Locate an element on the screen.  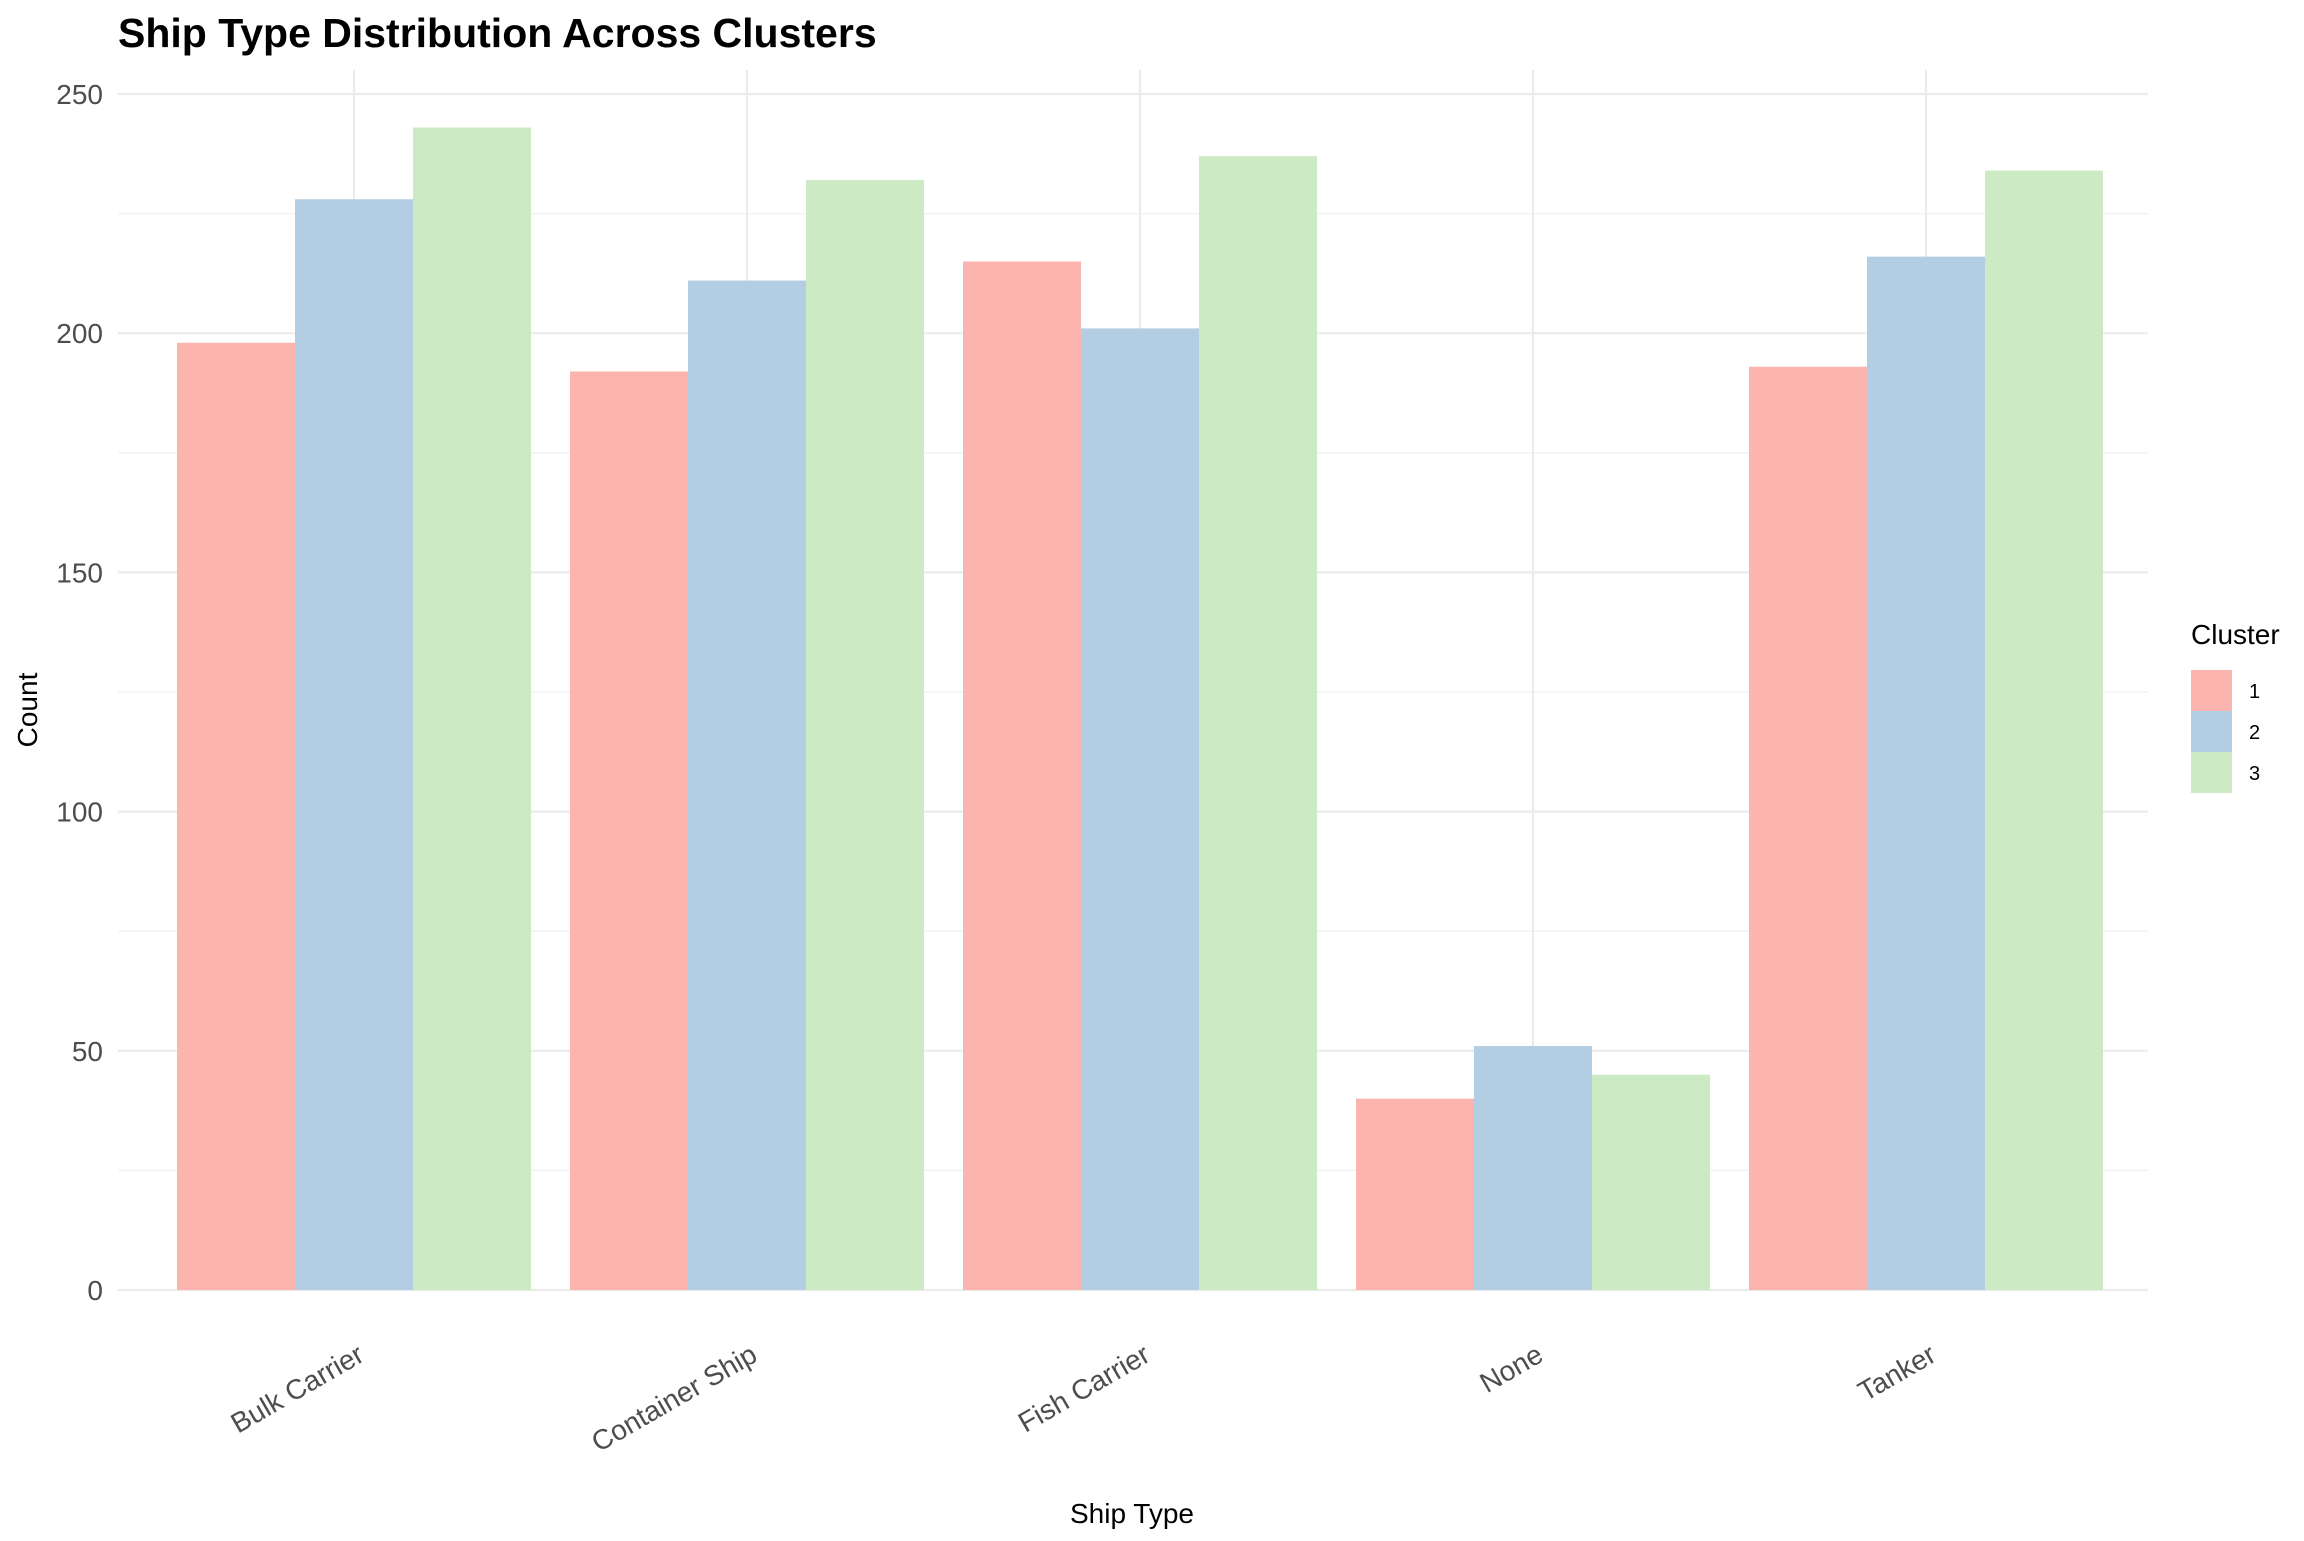
x-tick-label: None is located at coordinates (1511, 1368).